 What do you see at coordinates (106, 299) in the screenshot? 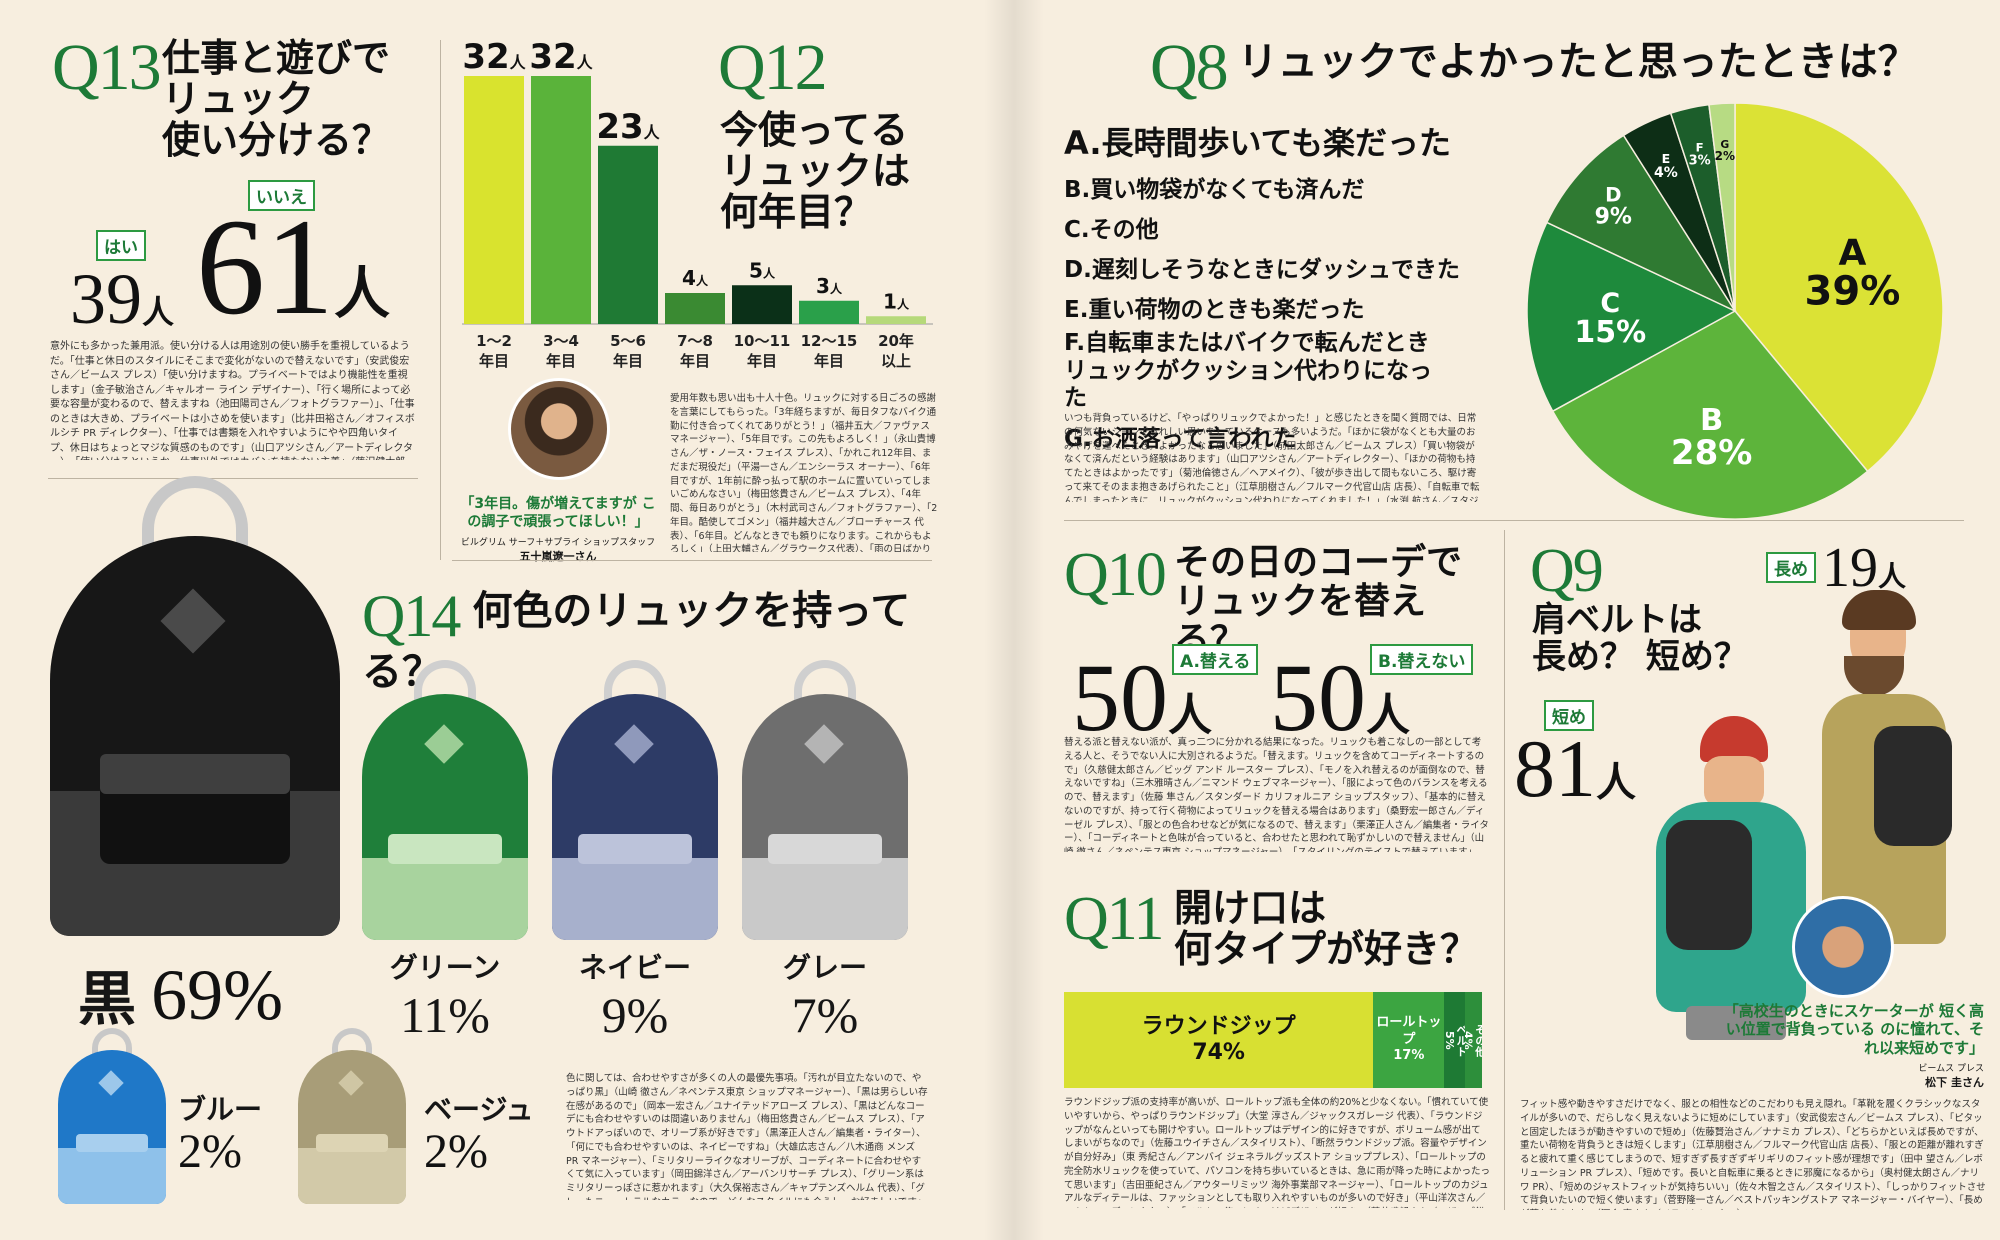
I see `q13-yes-value: 39` at bounding box center [106, 299].